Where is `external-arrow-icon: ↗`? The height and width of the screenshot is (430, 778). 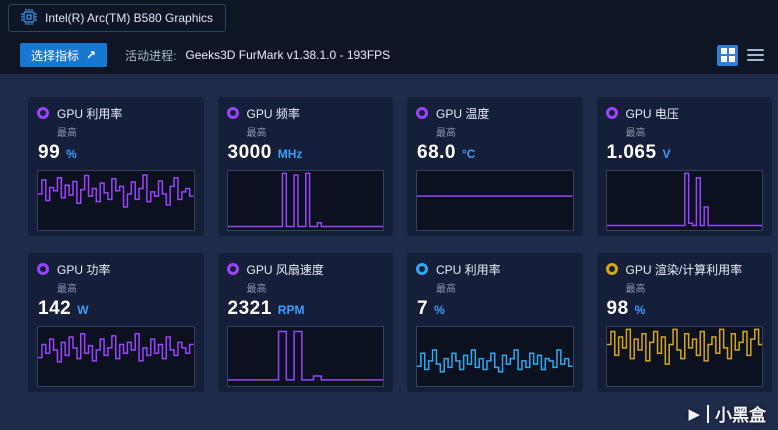
external-arrow-icon: ↗ is located at coordinates (91, 55).